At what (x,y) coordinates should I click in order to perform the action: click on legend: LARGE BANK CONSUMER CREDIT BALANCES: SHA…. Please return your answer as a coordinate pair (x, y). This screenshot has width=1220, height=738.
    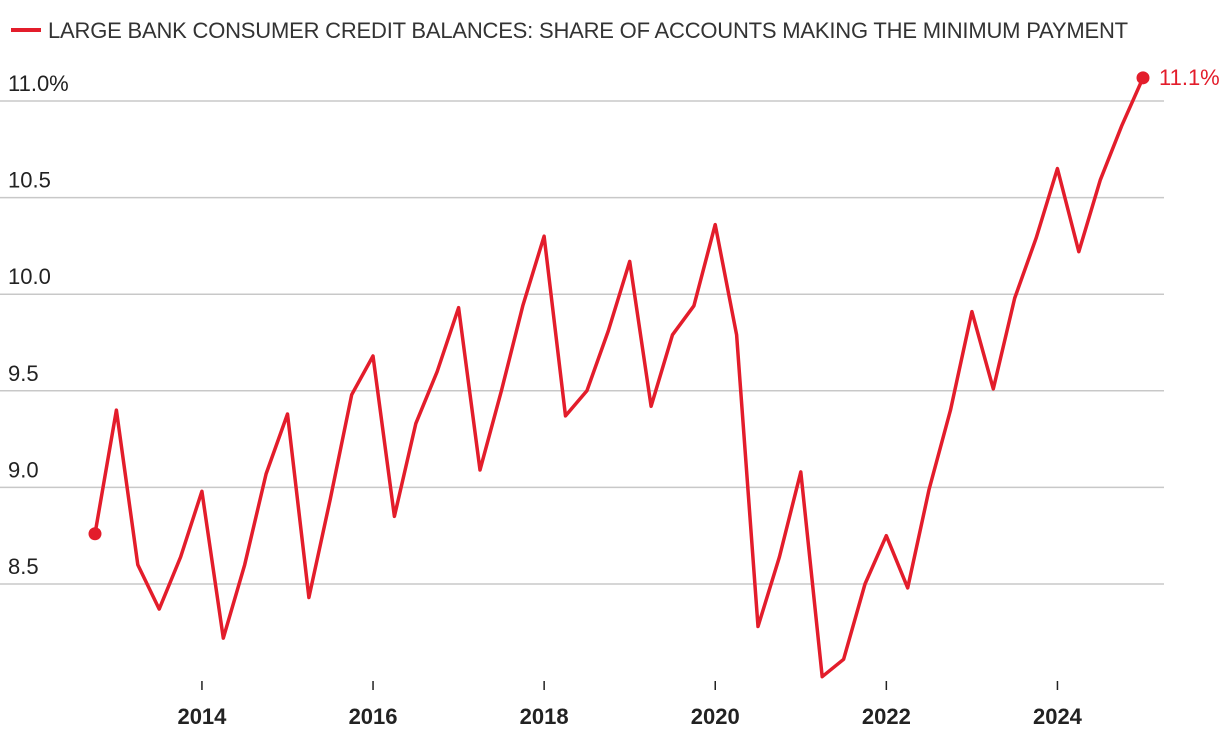
    Looking at the image, I should click on (569, 30).